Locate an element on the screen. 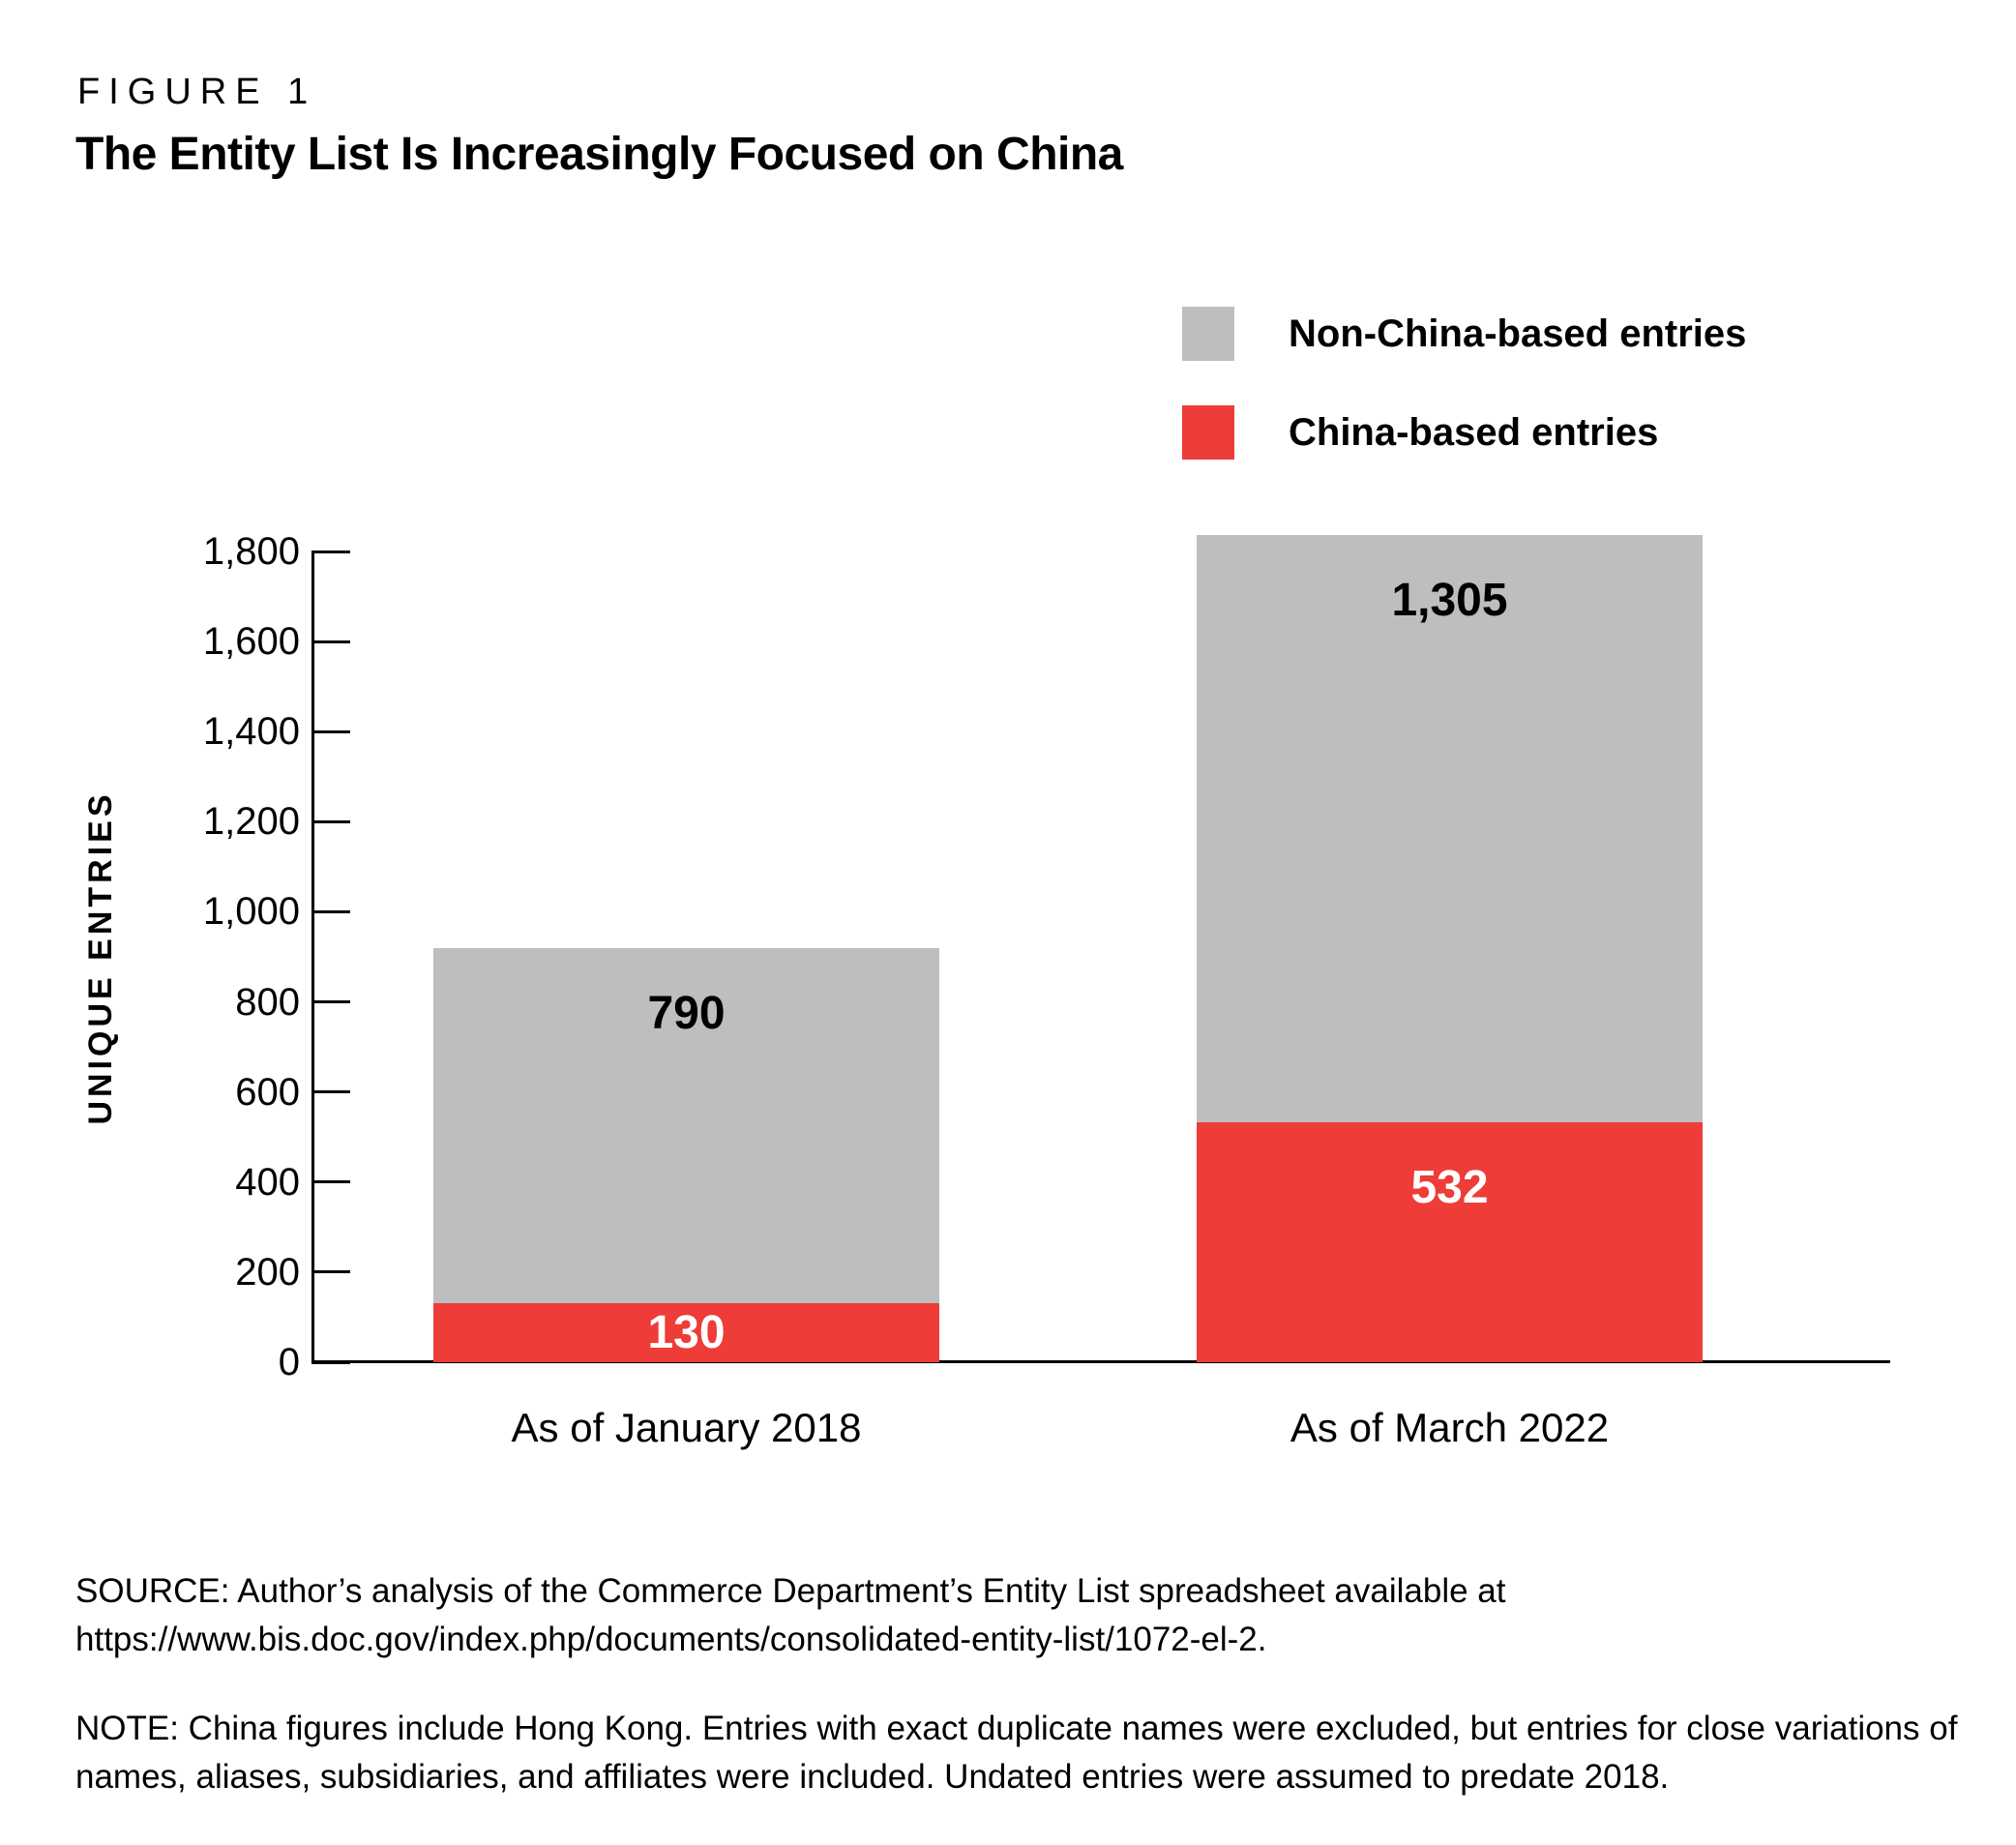 The image size is (2016, 1845). y-axis-tick-label: 1,600 is located at coordinates (251, 642).